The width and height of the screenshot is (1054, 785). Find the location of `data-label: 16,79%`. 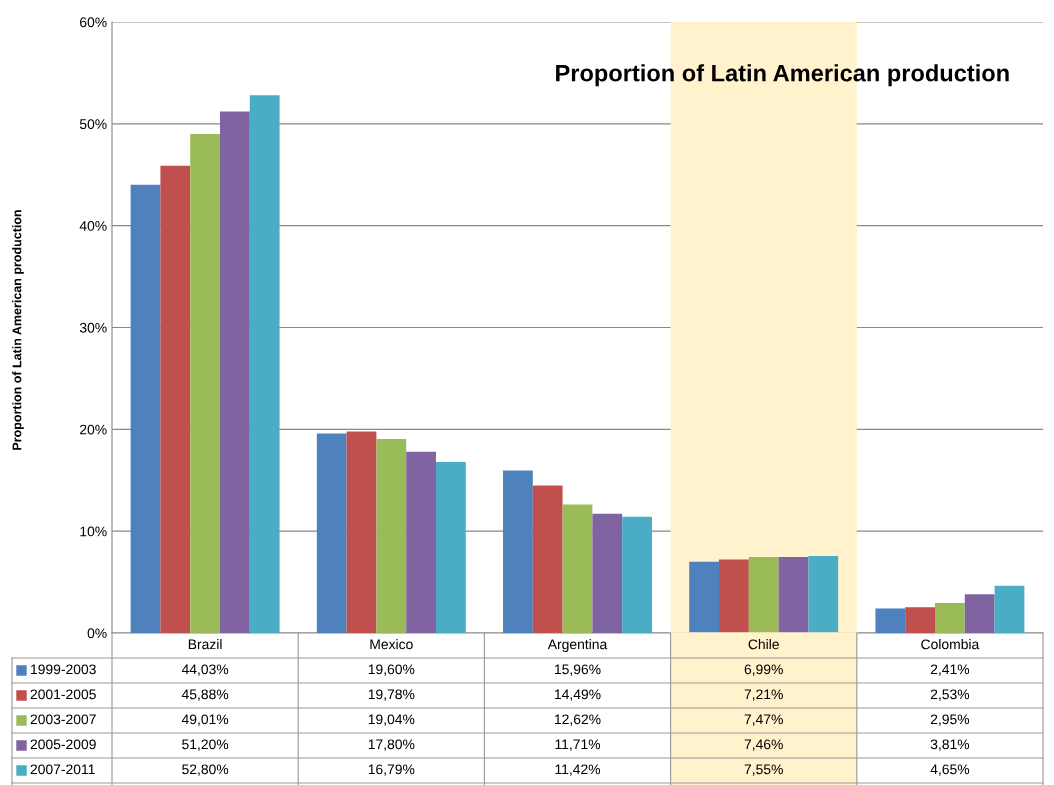

data-label: 16,79% is located at coordinates (391, 770).